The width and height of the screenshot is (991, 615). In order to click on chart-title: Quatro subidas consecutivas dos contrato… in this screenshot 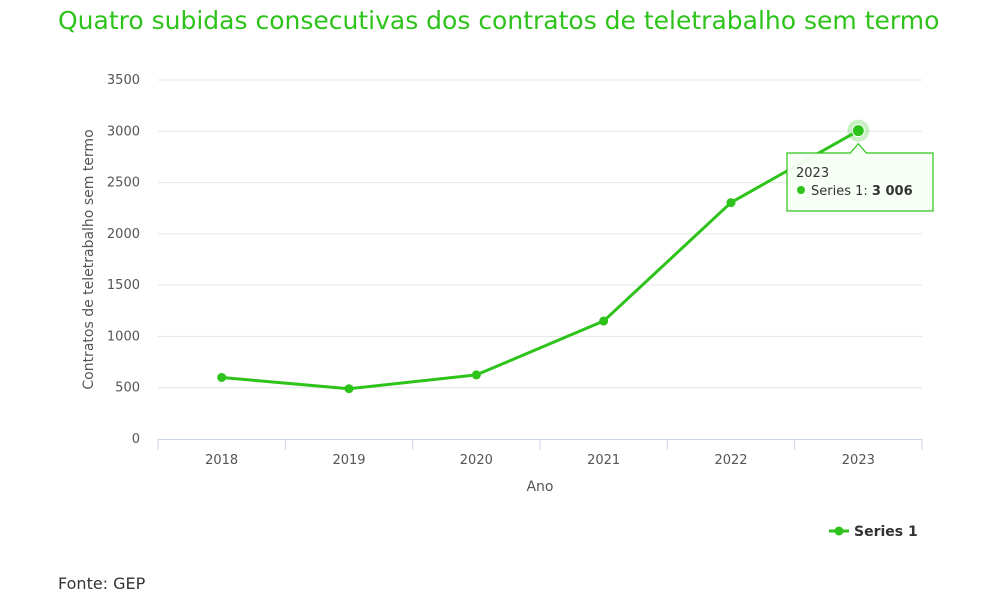, I will do `click(499, 20)`.